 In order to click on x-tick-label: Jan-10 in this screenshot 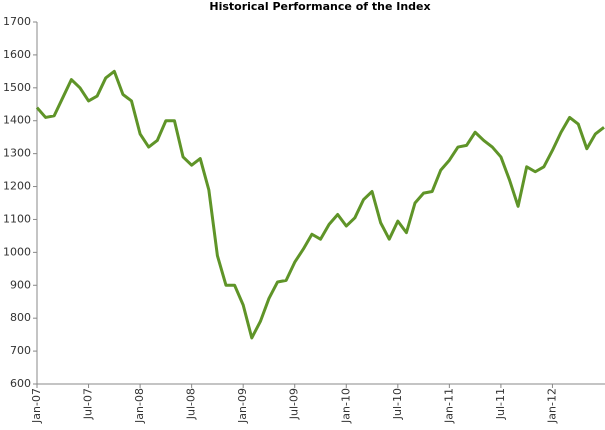, I will do `click(345, 406)`.